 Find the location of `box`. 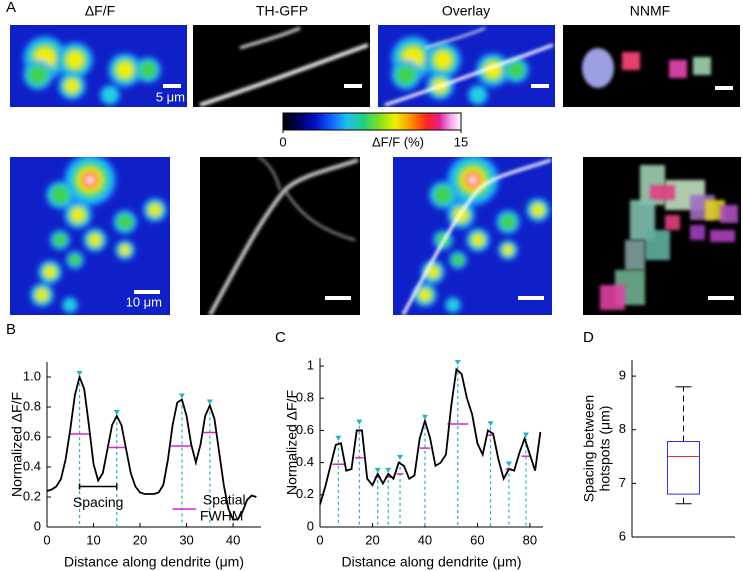

box is located at coordinates (683, 468).